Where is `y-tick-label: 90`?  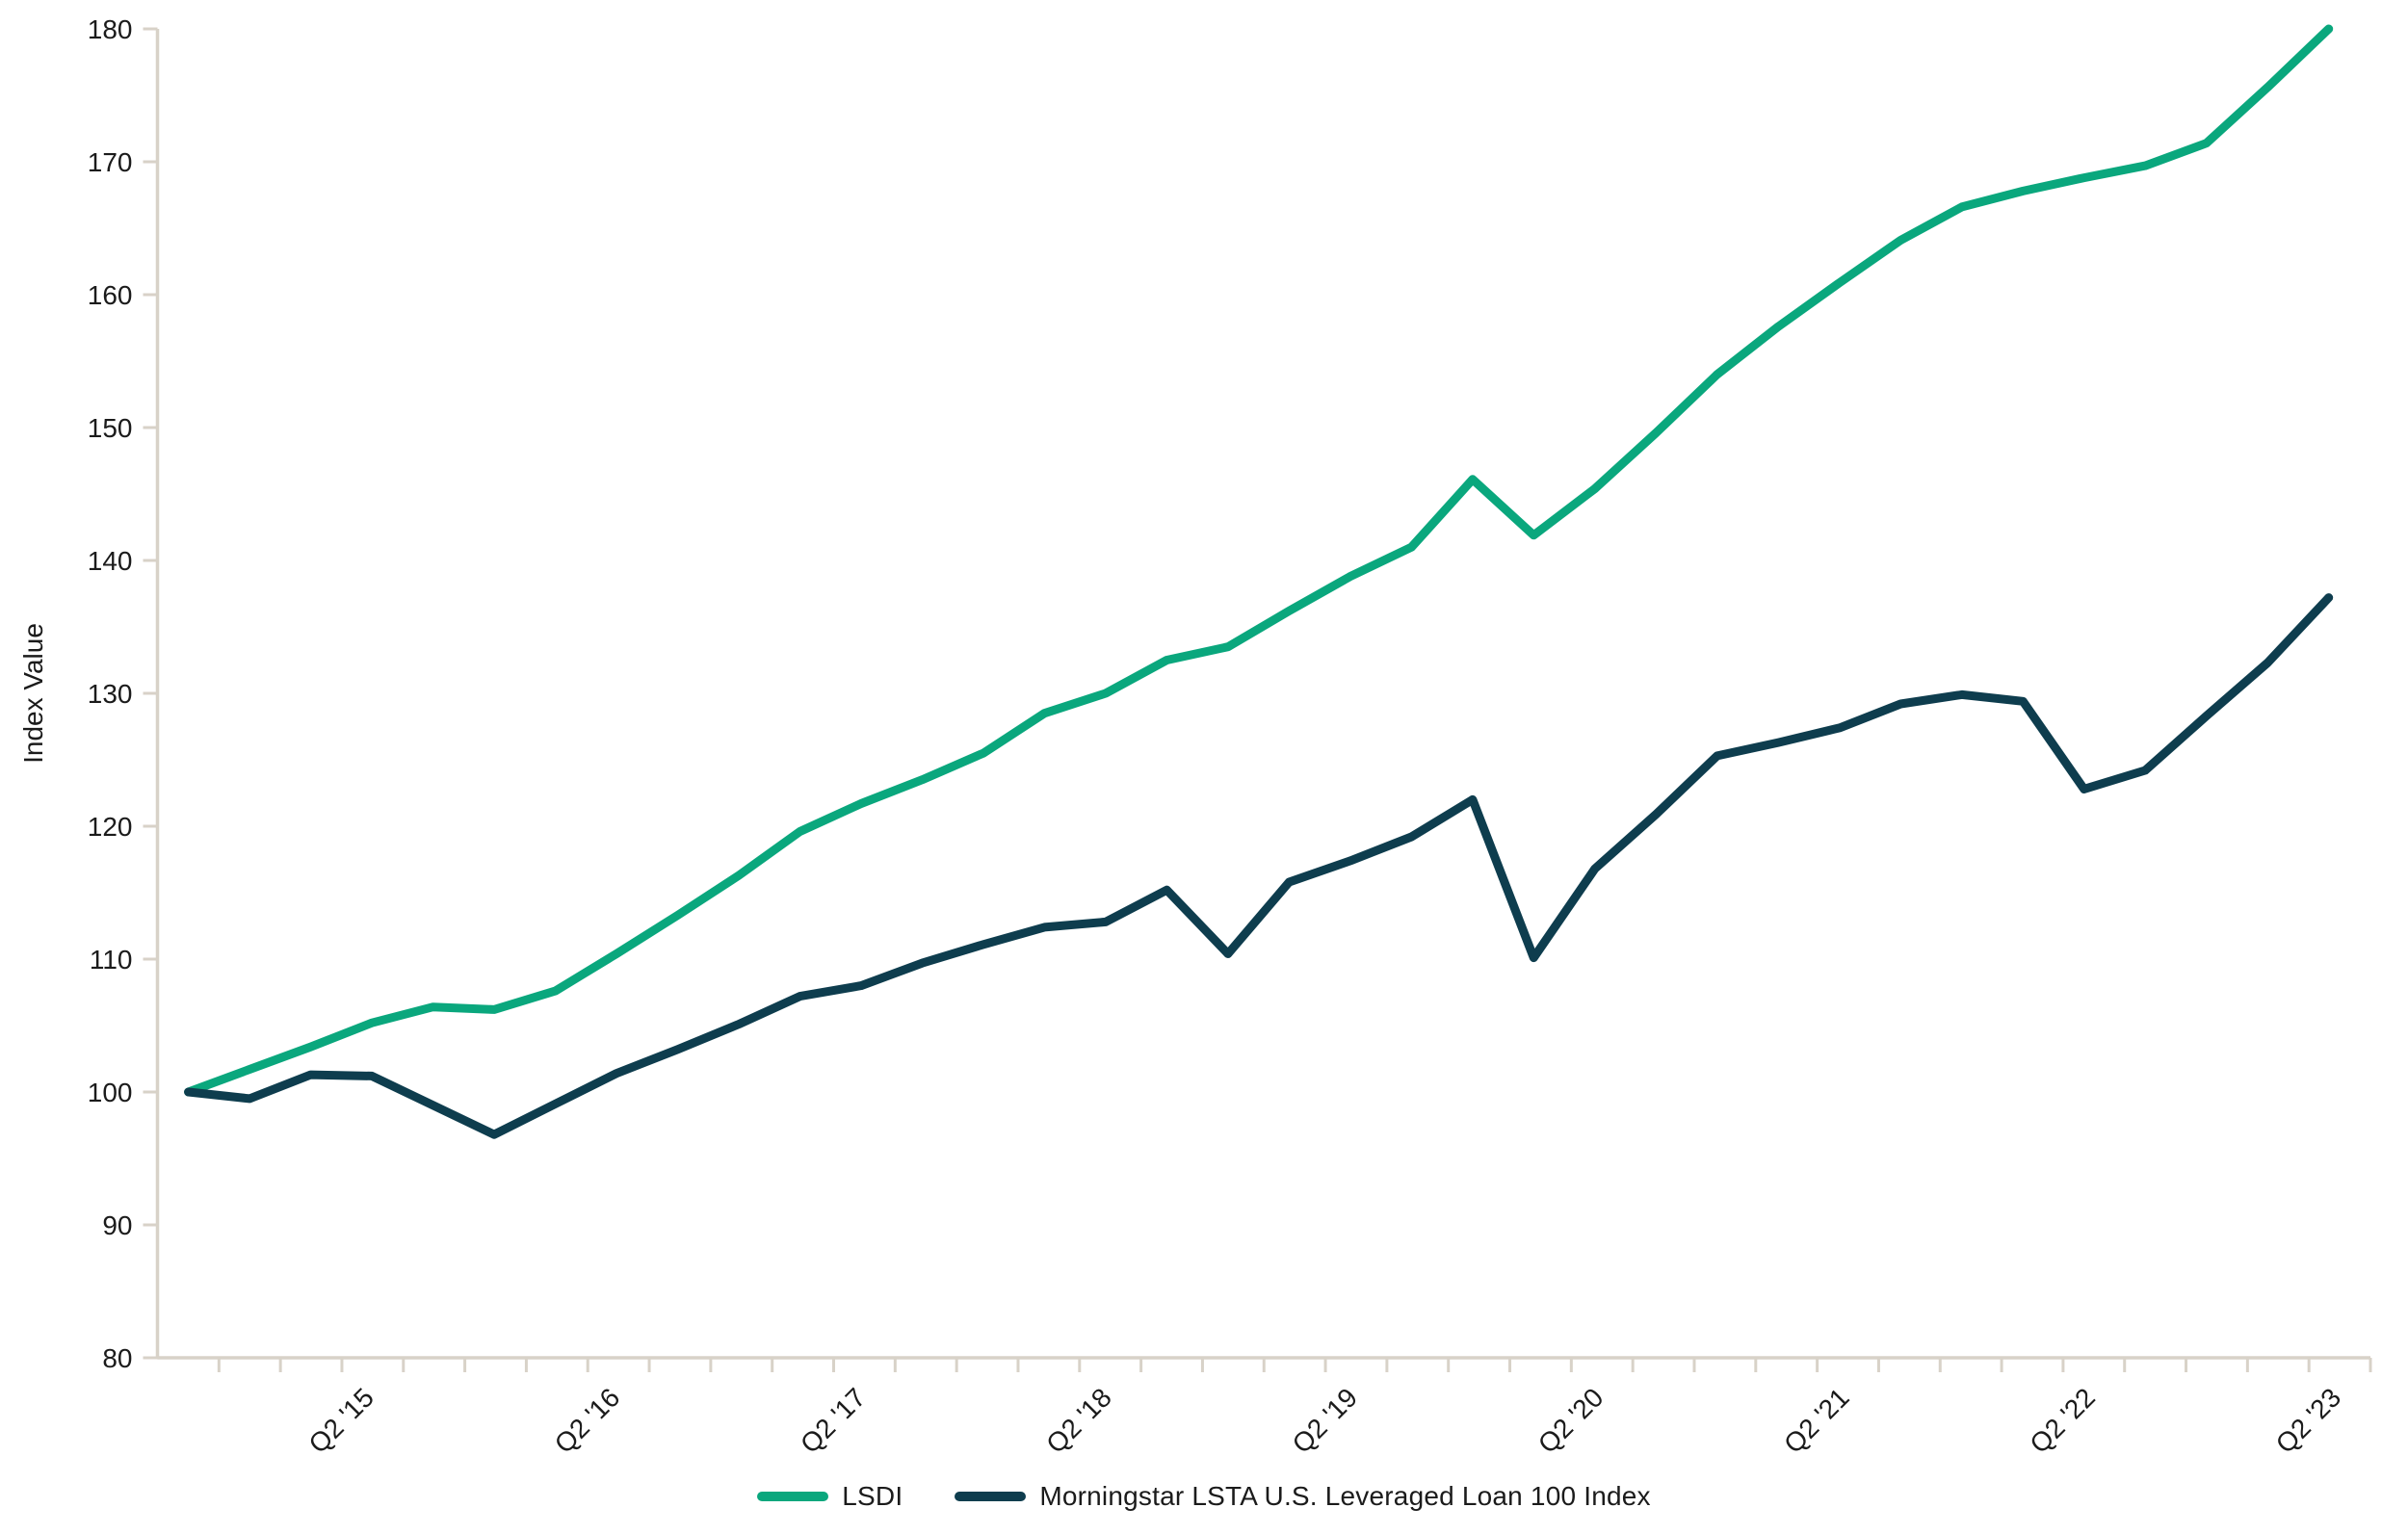 y-tick-label: 90 is located at coordinates (117, 1225).